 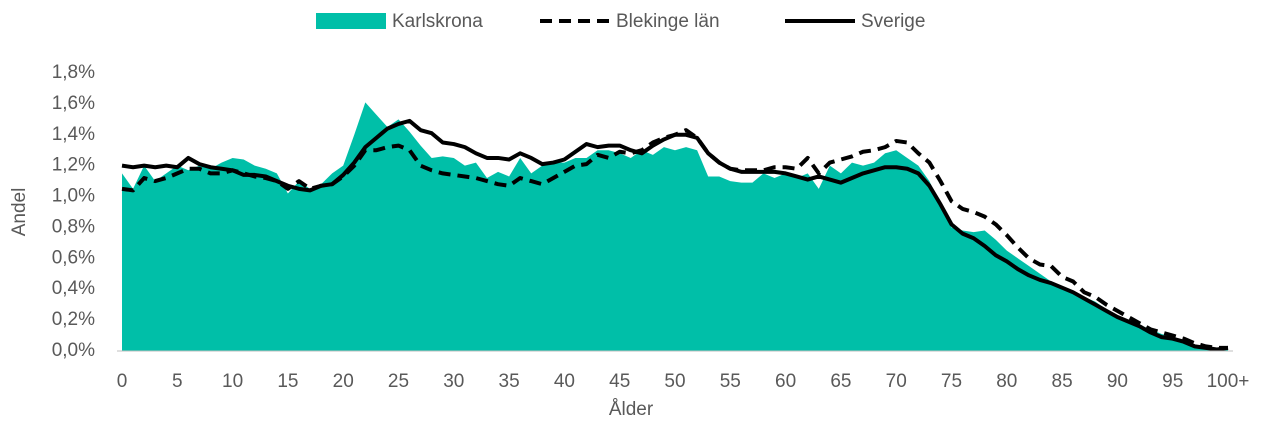 What do you see at coordinates (73, 165) in the screenshot?
I see `y-tick-label: 1,2%` at bounding box center [73, 165].